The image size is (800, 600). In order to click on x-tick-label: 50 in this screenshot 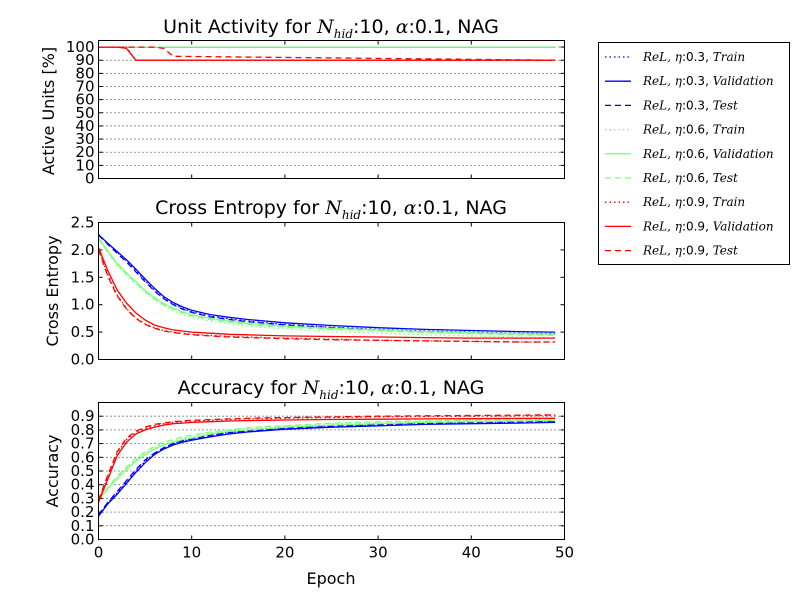, I will do `click(564, 553)`.